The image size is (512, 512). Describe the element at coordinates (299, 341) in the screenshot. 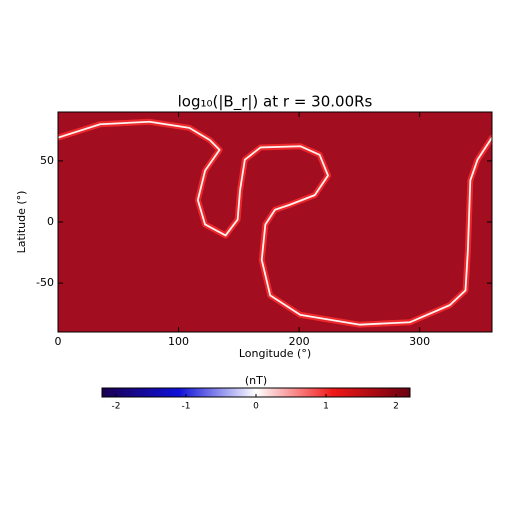

I see `x-tick-label: 200` at that location.